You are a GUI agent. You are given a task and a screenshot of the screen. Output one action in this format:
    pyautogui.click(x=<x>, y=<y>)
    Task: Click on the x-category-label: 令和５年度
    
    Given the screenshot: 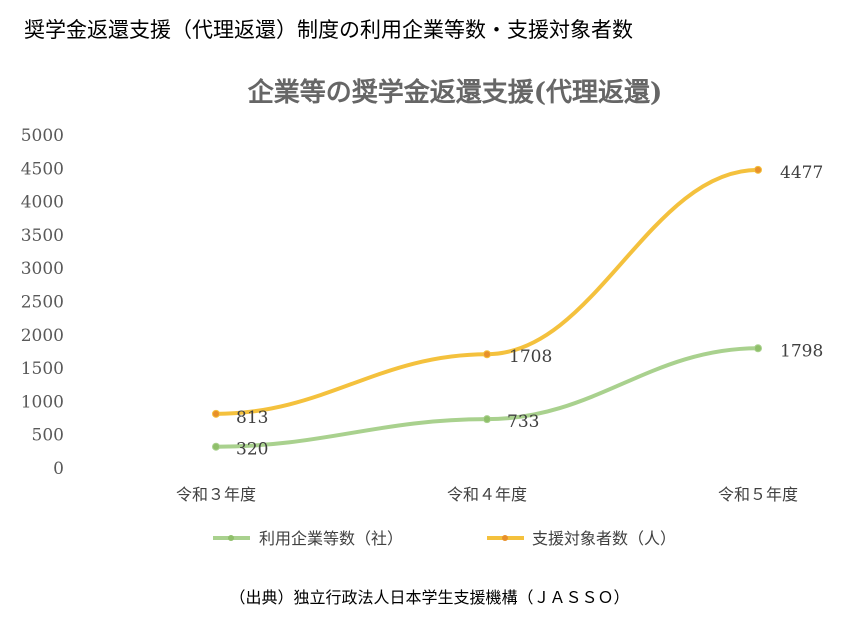 What is the action you would take?
    pyautogui.click(x=758, y=494)
    